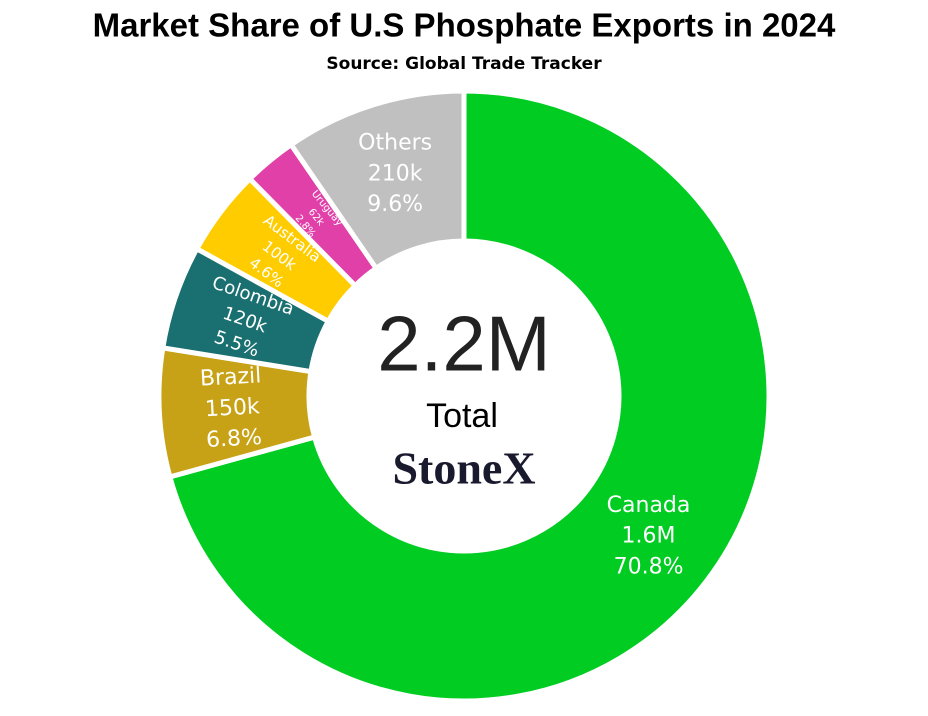  I want to click on slice-label: Canada 1.6M 70.8%, so click(649, 536).